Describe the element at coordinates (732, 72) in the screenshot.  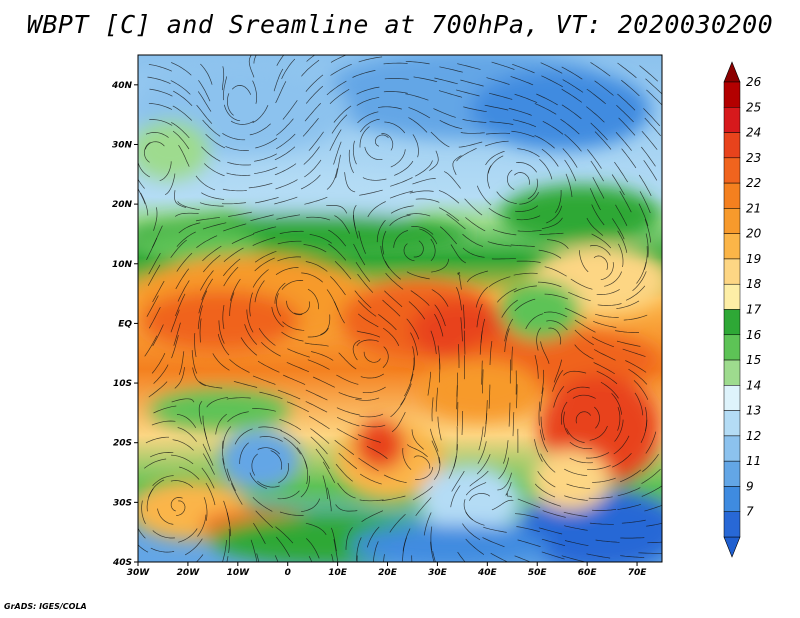
I see `colorbar-top-arrow` at that location.